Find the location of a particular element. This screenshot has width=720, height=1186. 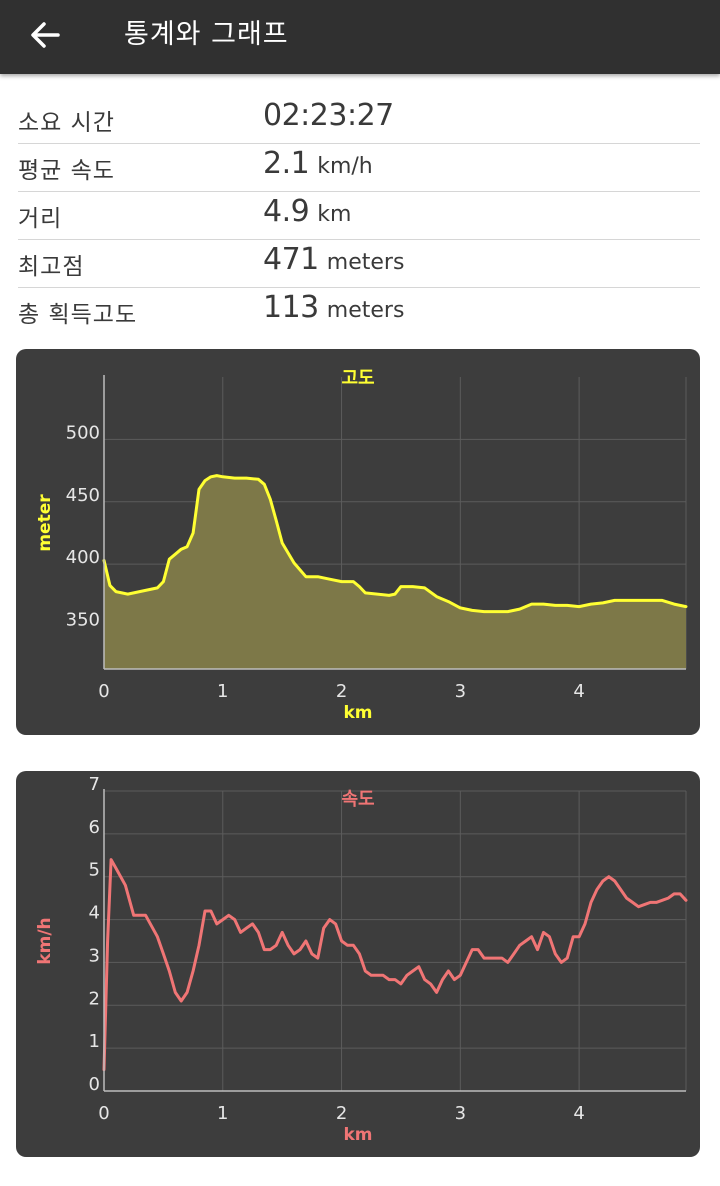

y-axis-label: meter is located at coordinates (45, 523).